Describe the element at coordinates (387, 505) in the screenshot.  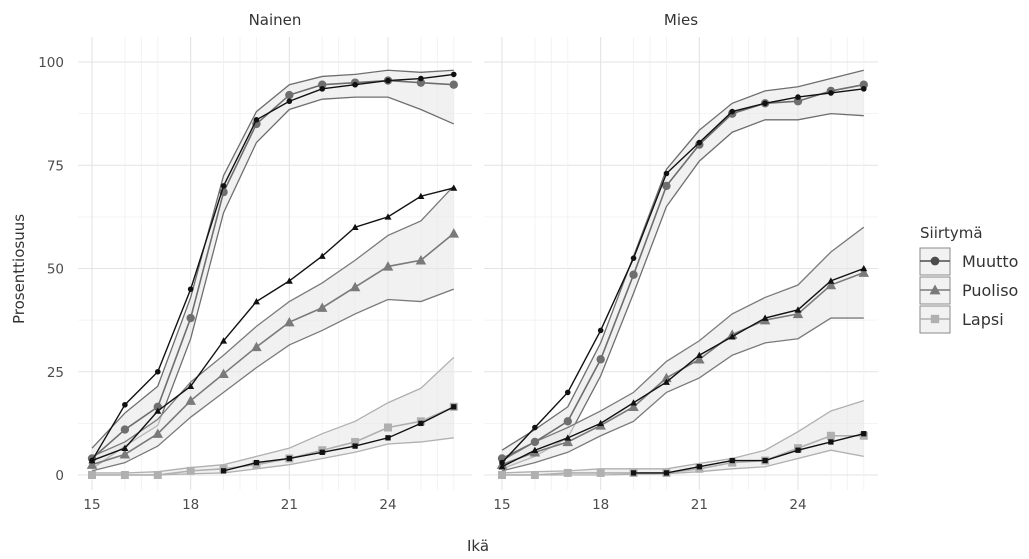
I see `x-tick-label: 24` at that location.